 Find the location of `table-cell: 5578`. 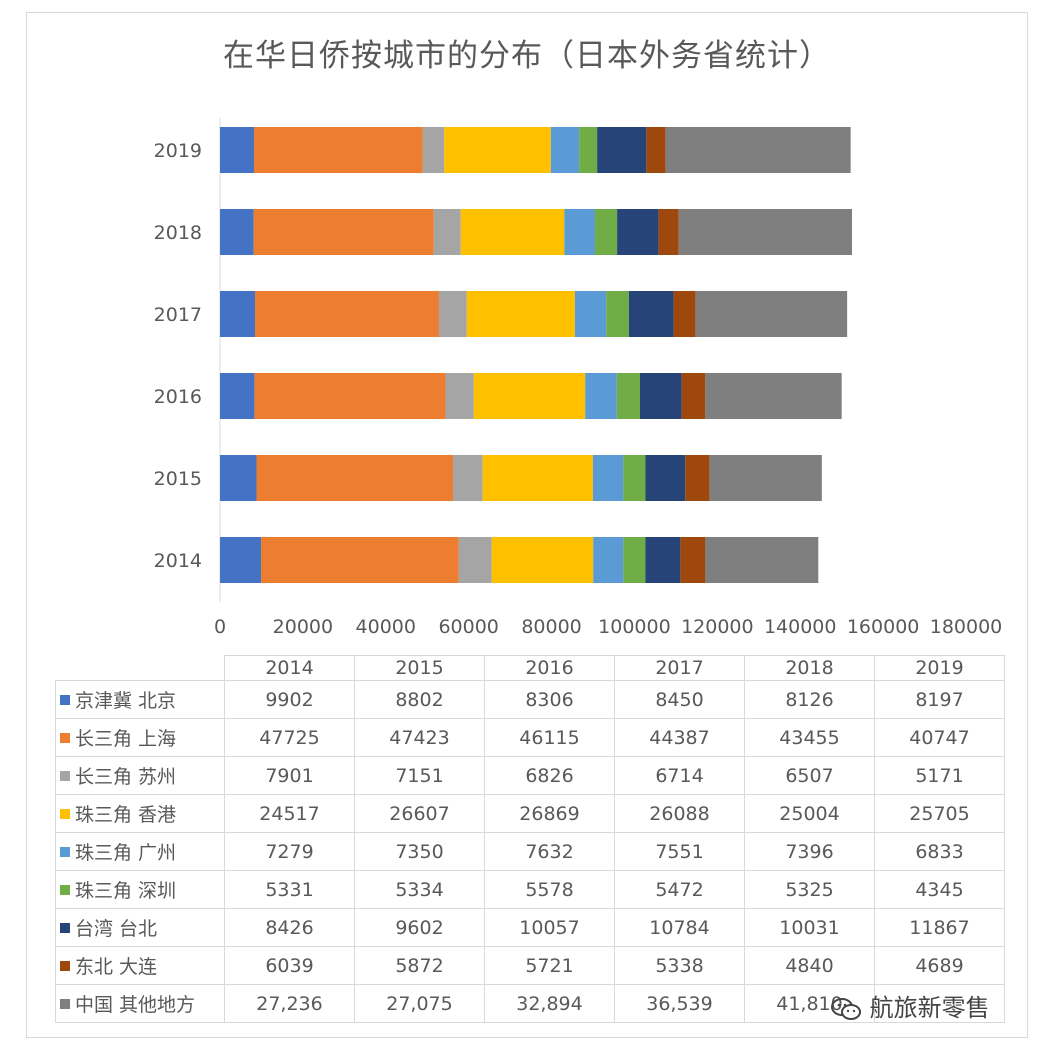

table-cell: 5578 is located at coordinates (549, 889).